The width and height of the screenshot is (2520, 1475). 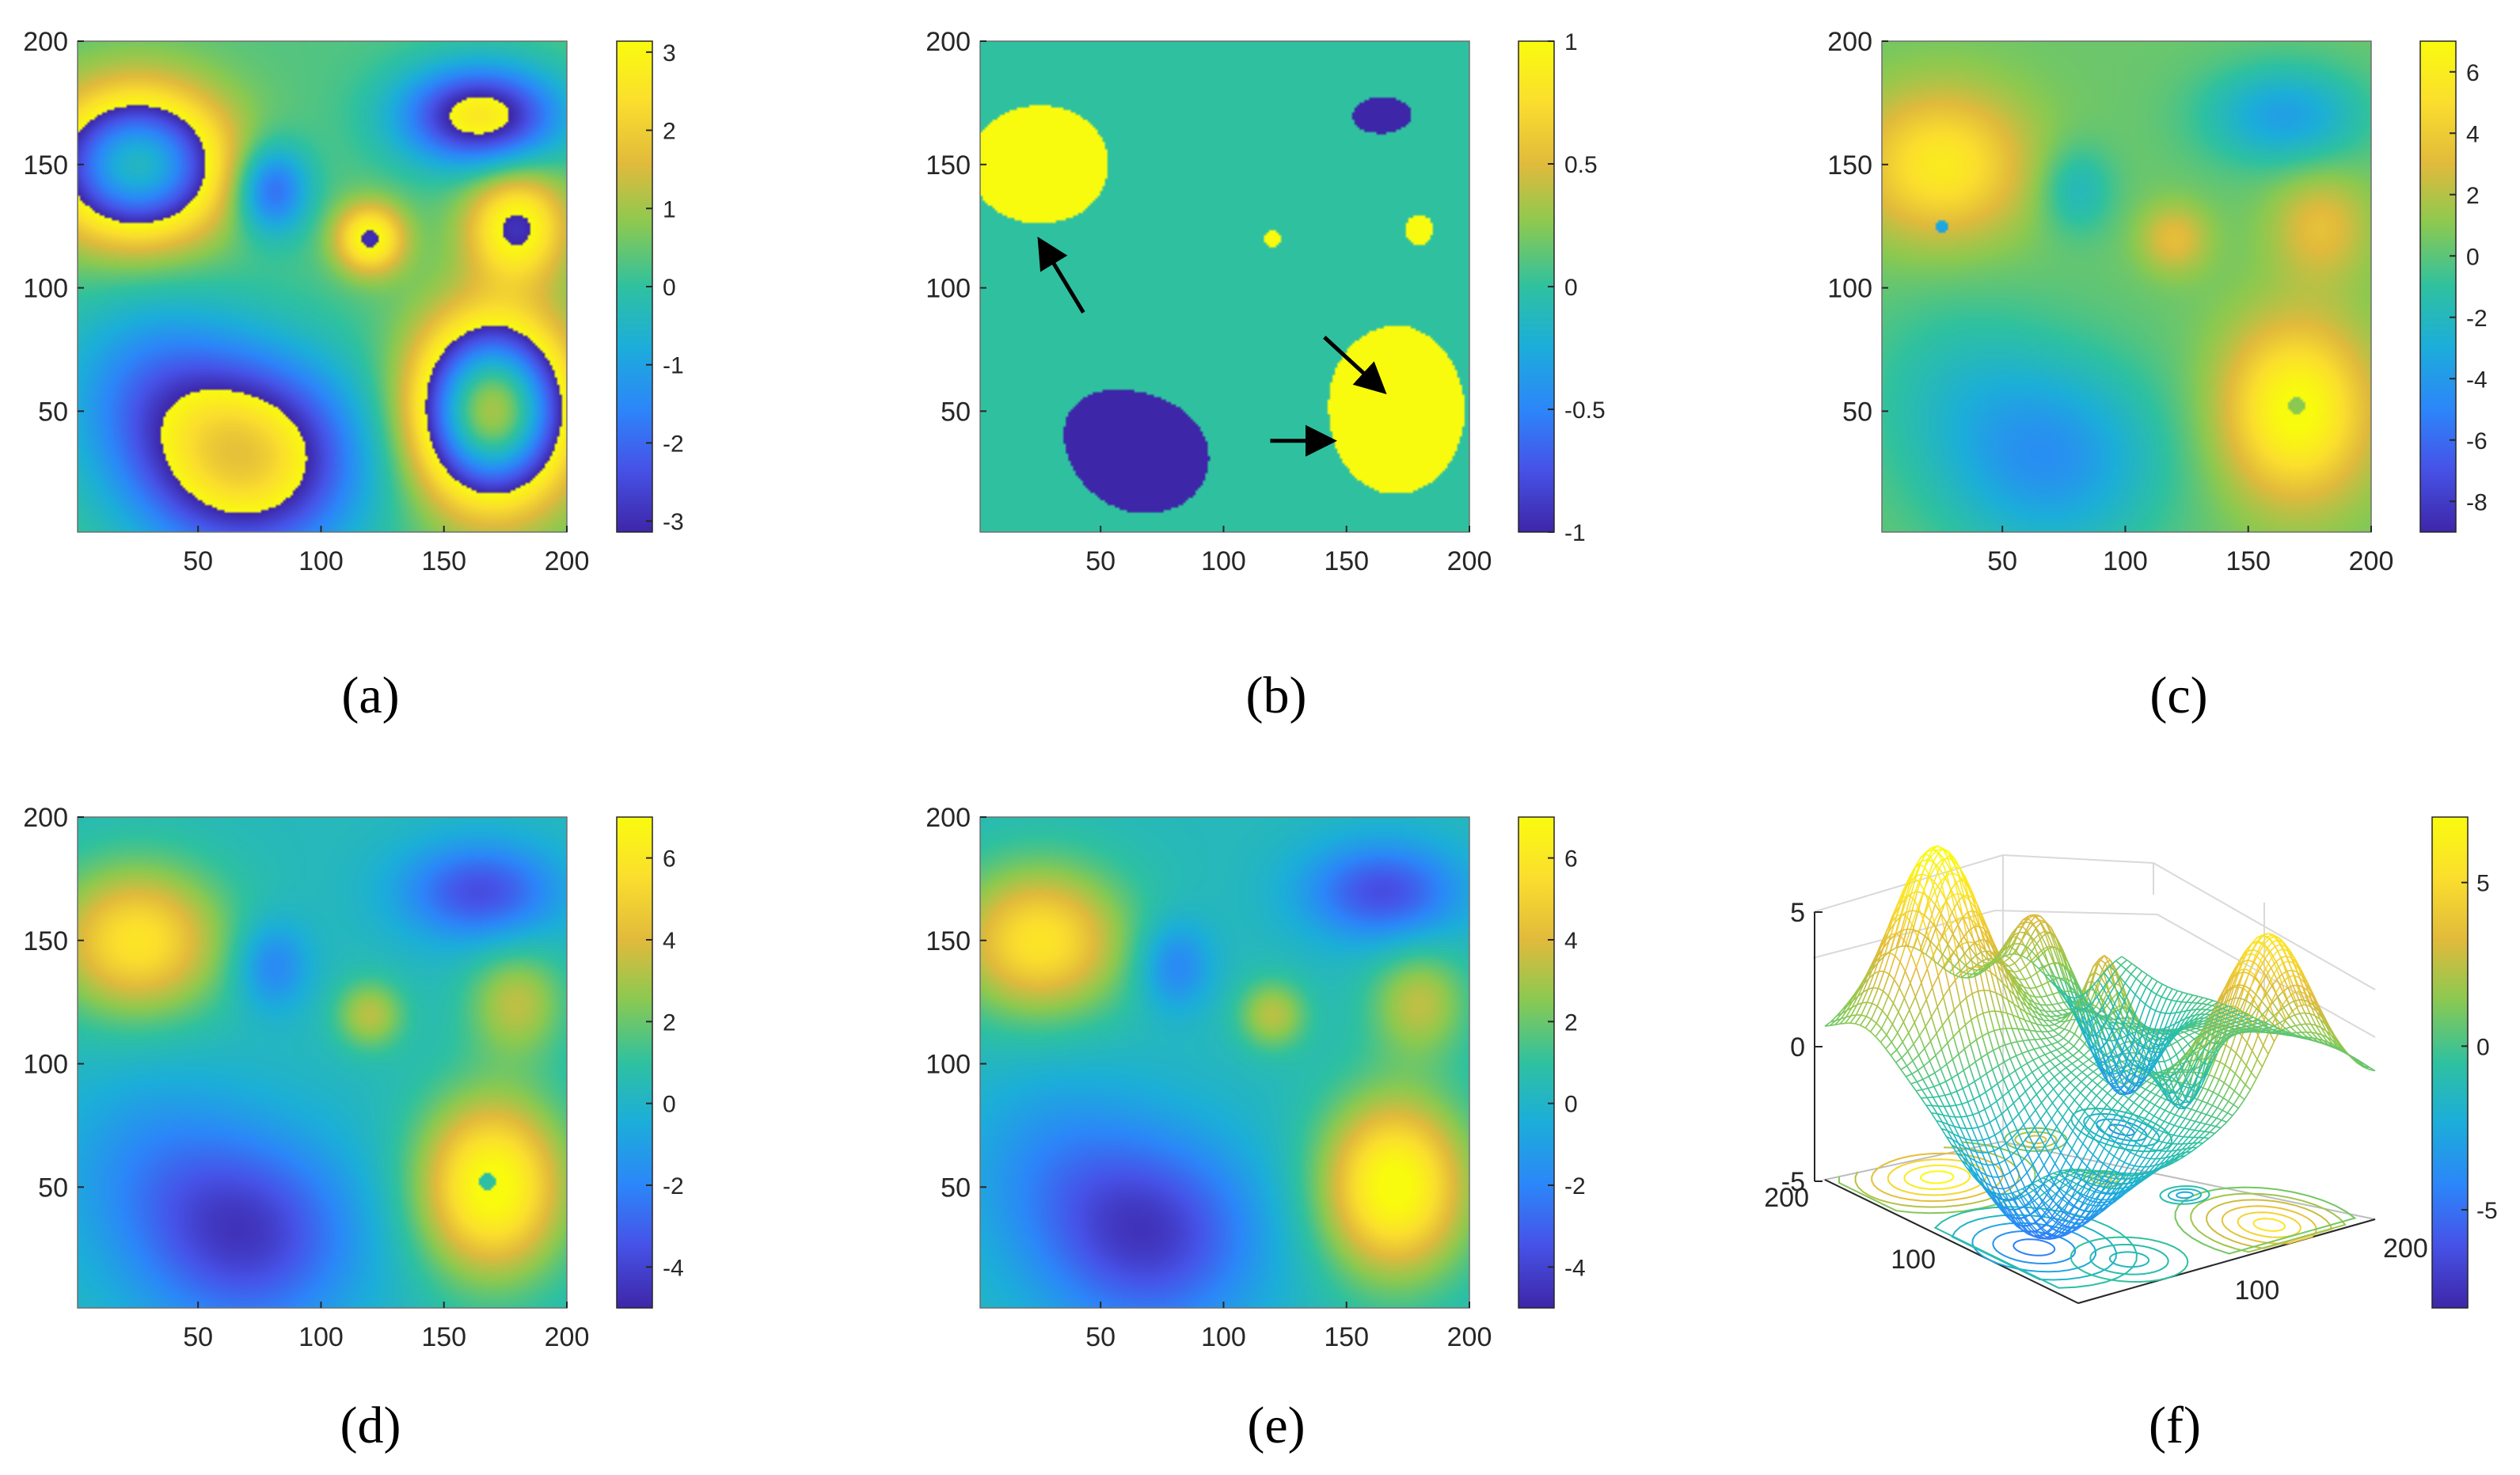 I want to click on panel-e-colorbar-tick-label: 2, so click(x=1571, y=1022).